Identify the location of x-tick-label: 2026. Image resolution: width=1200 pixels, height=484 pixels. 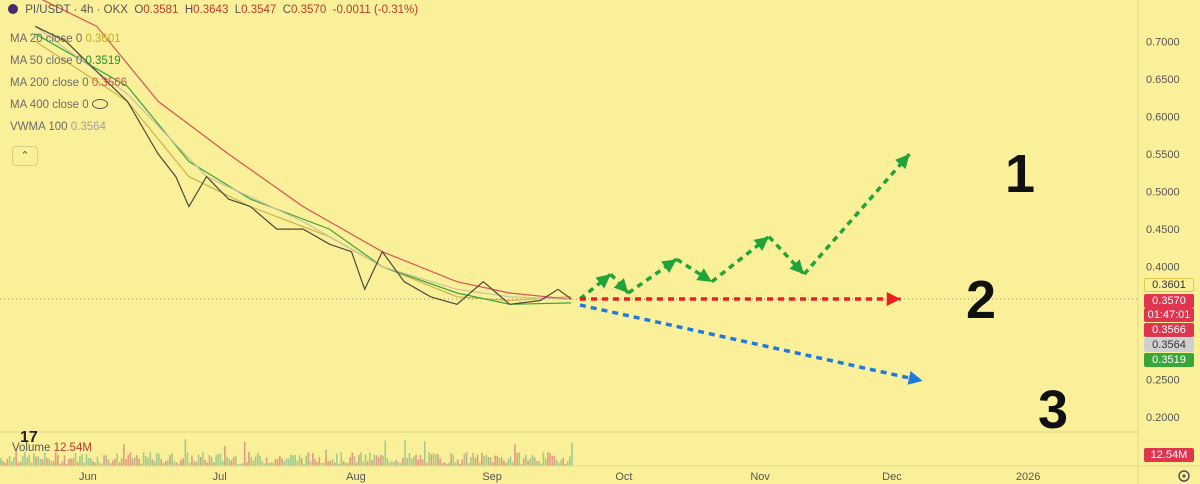
(1028, 477).